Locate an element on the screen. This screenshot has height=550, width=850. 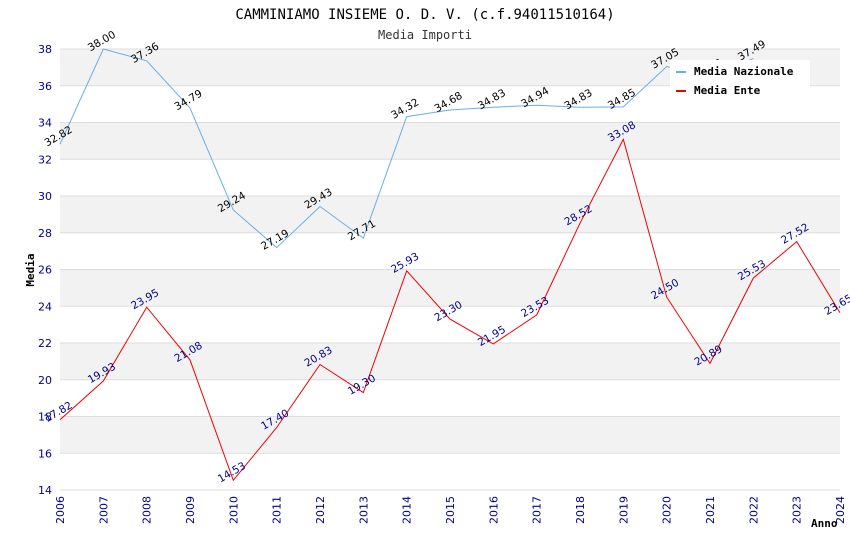
y-tick-label: 16 is located at coordinates (45, 453).